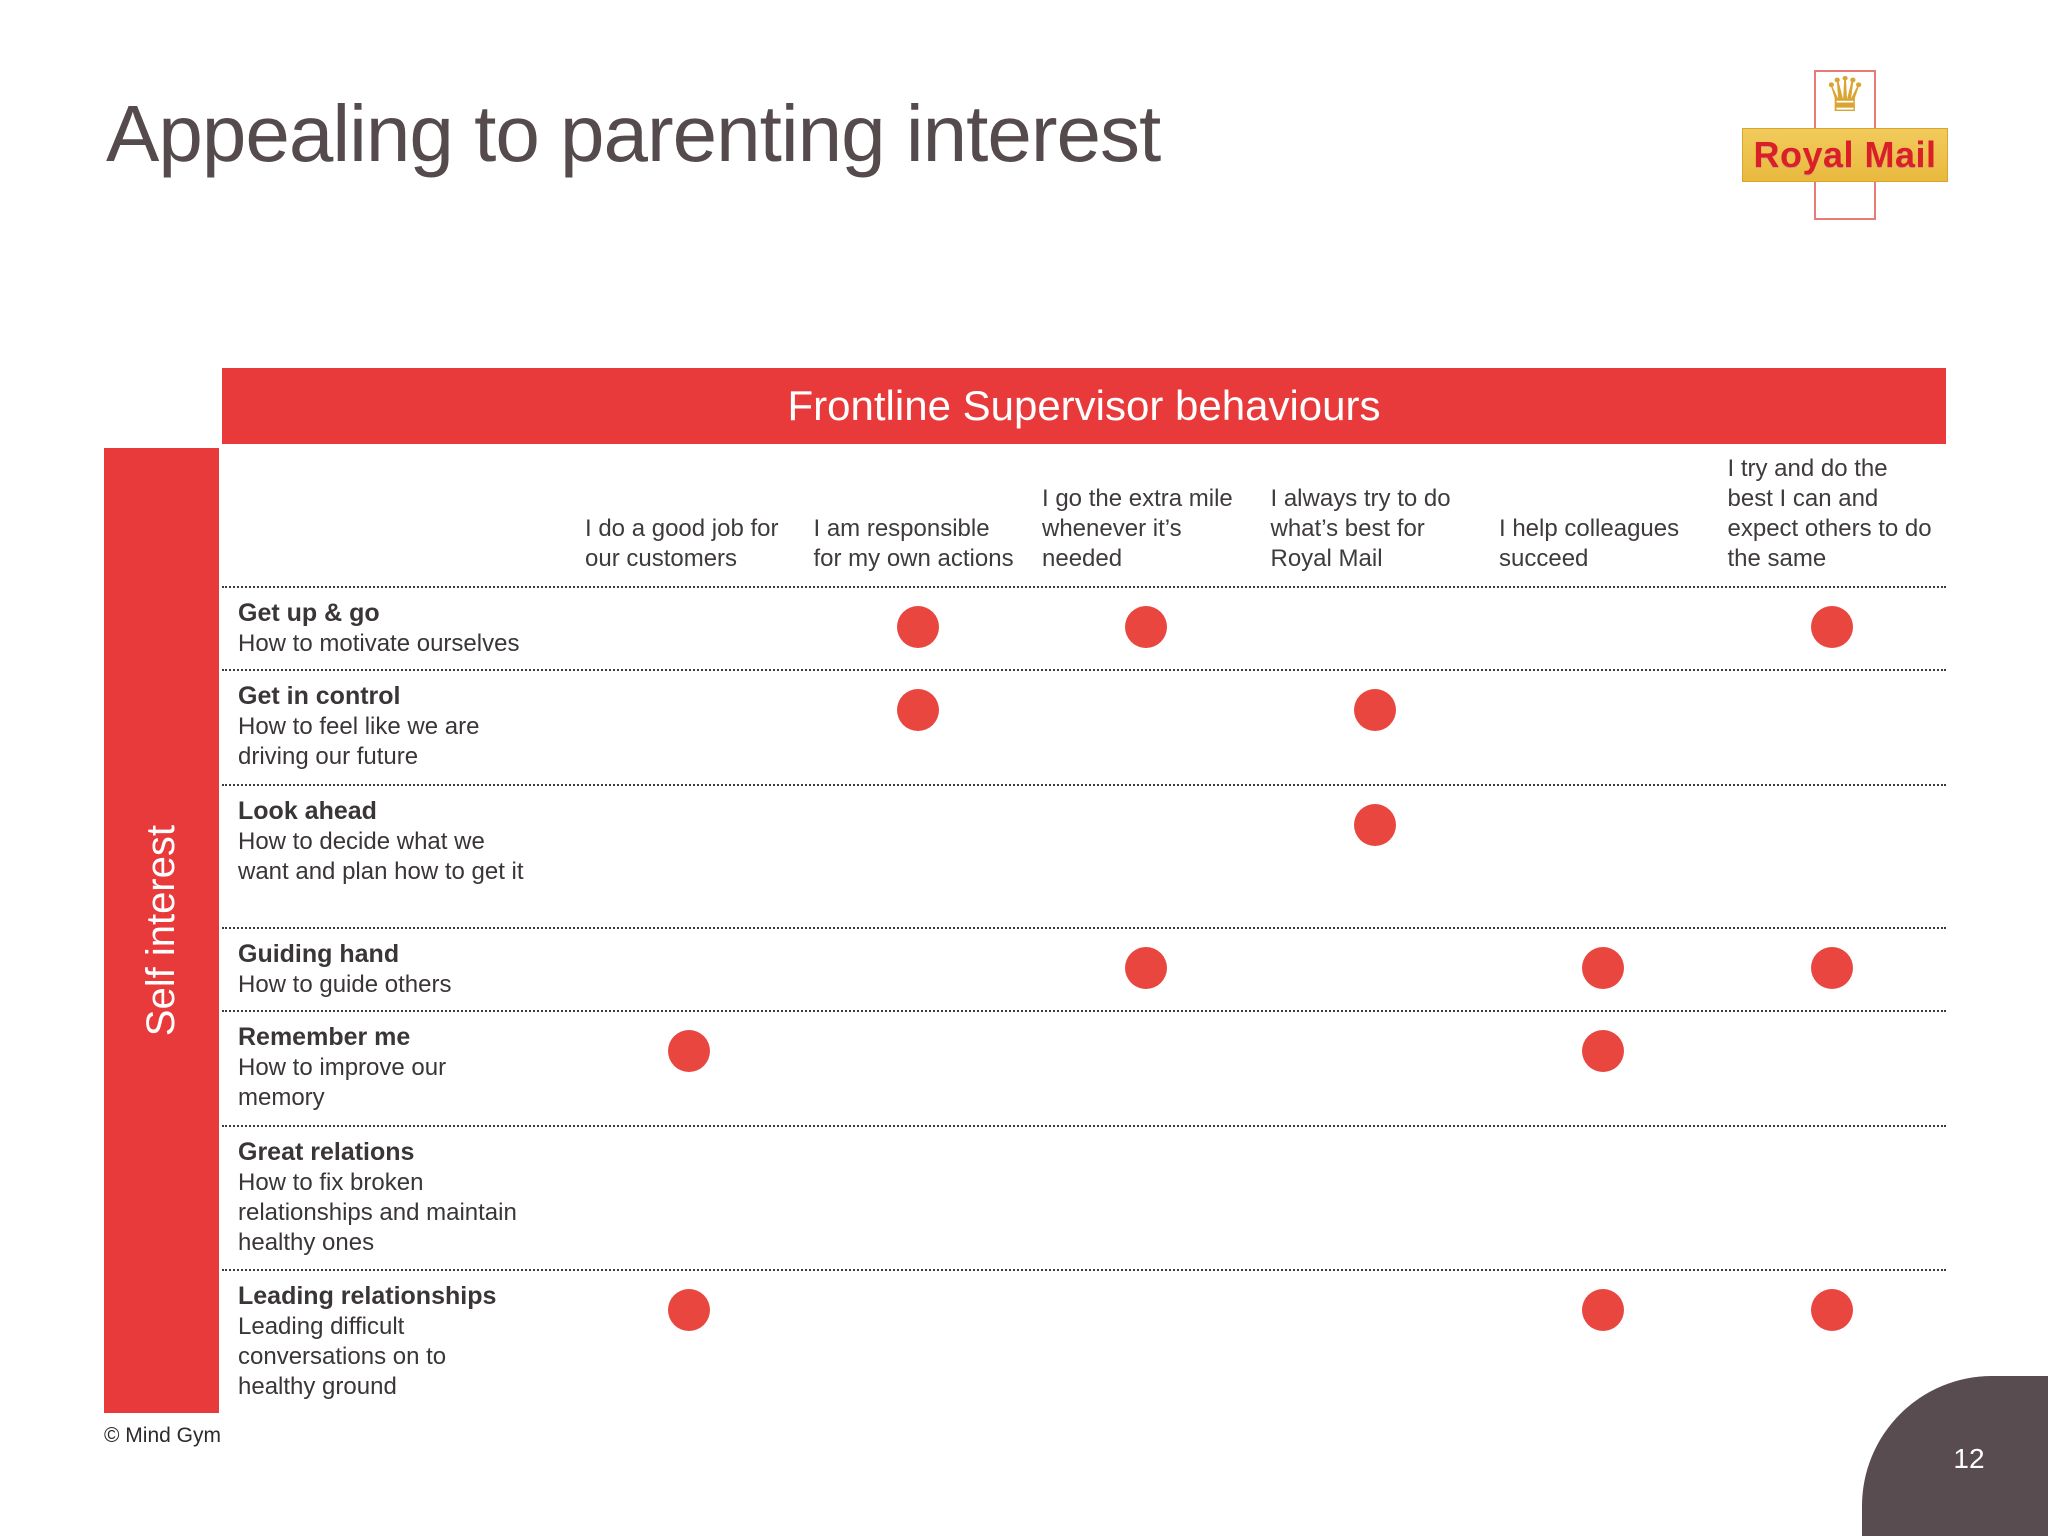 The image size is (2048, 1536). What do you see at coordinates (326, 1152) in the screenshot?
I see `row-title: Great relations` at bounding box center [326, 1152].